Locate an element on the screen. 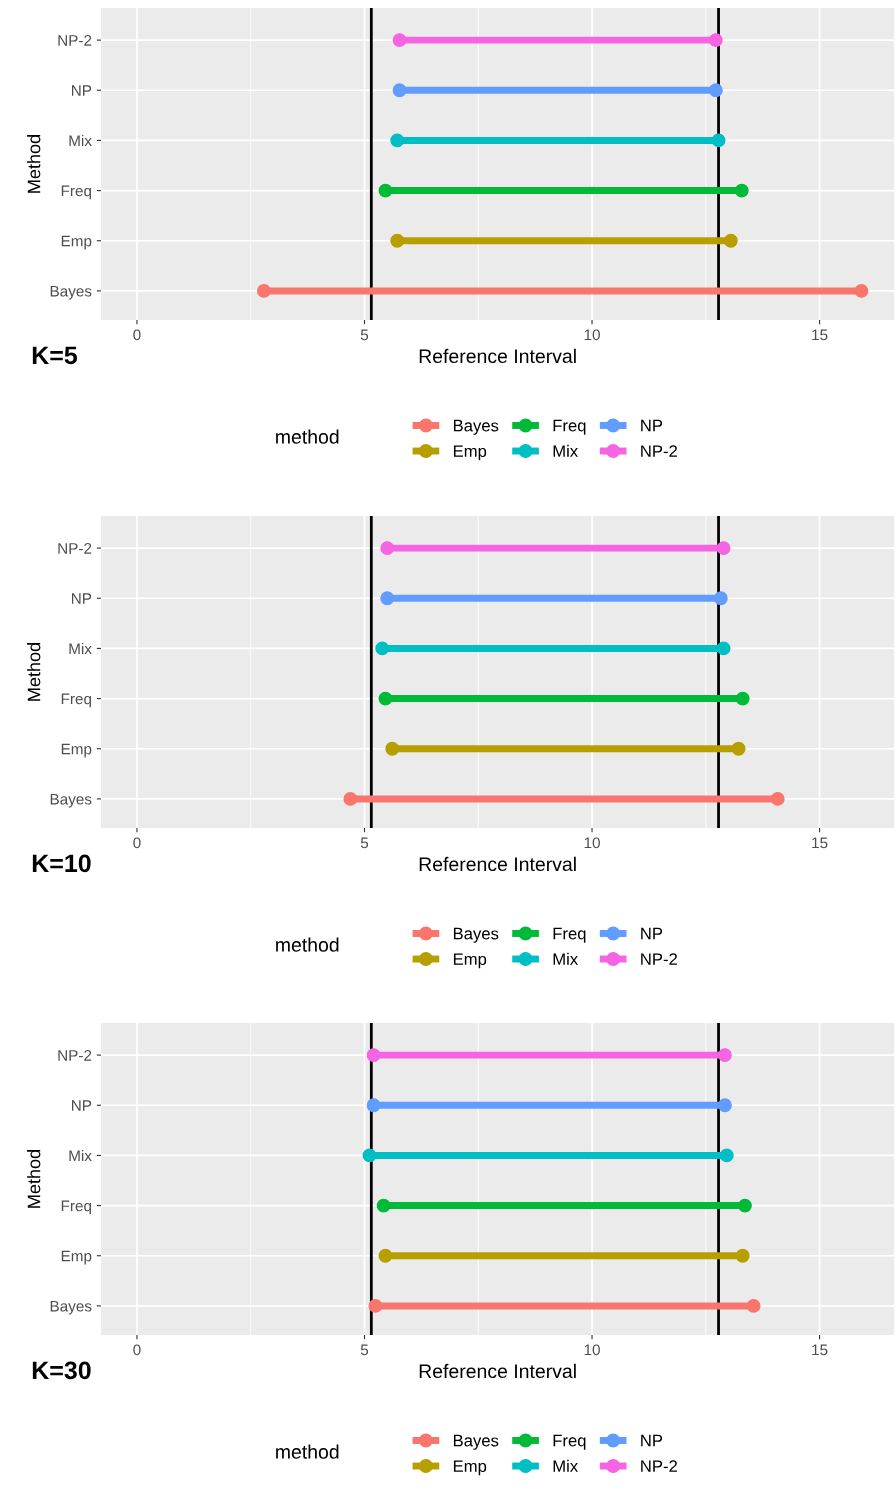 The image size is (896, 1493). text: K=10 is located at coordinates (61, 863).